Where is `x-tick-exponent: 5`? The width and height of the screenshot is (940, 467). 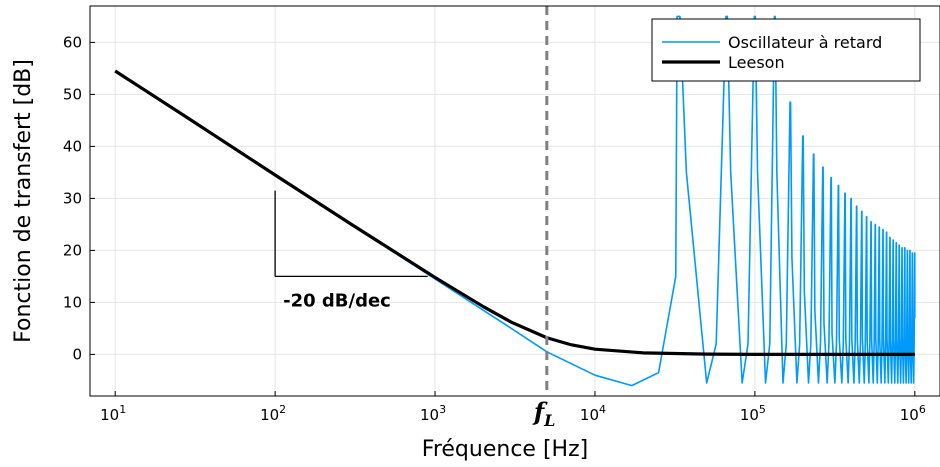 x-tick-exponent: 5 is located at coordinates (762, 409).